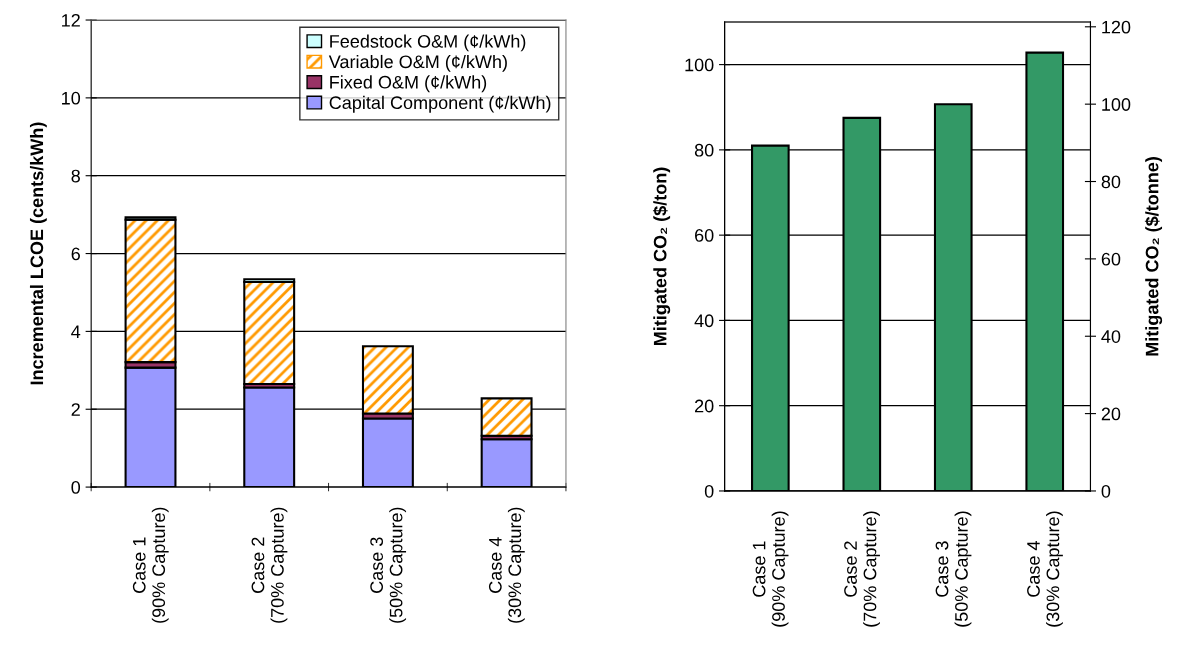 The image size is (1184, 646). I want to click on y-tick-label: 10, so click(71, 98).